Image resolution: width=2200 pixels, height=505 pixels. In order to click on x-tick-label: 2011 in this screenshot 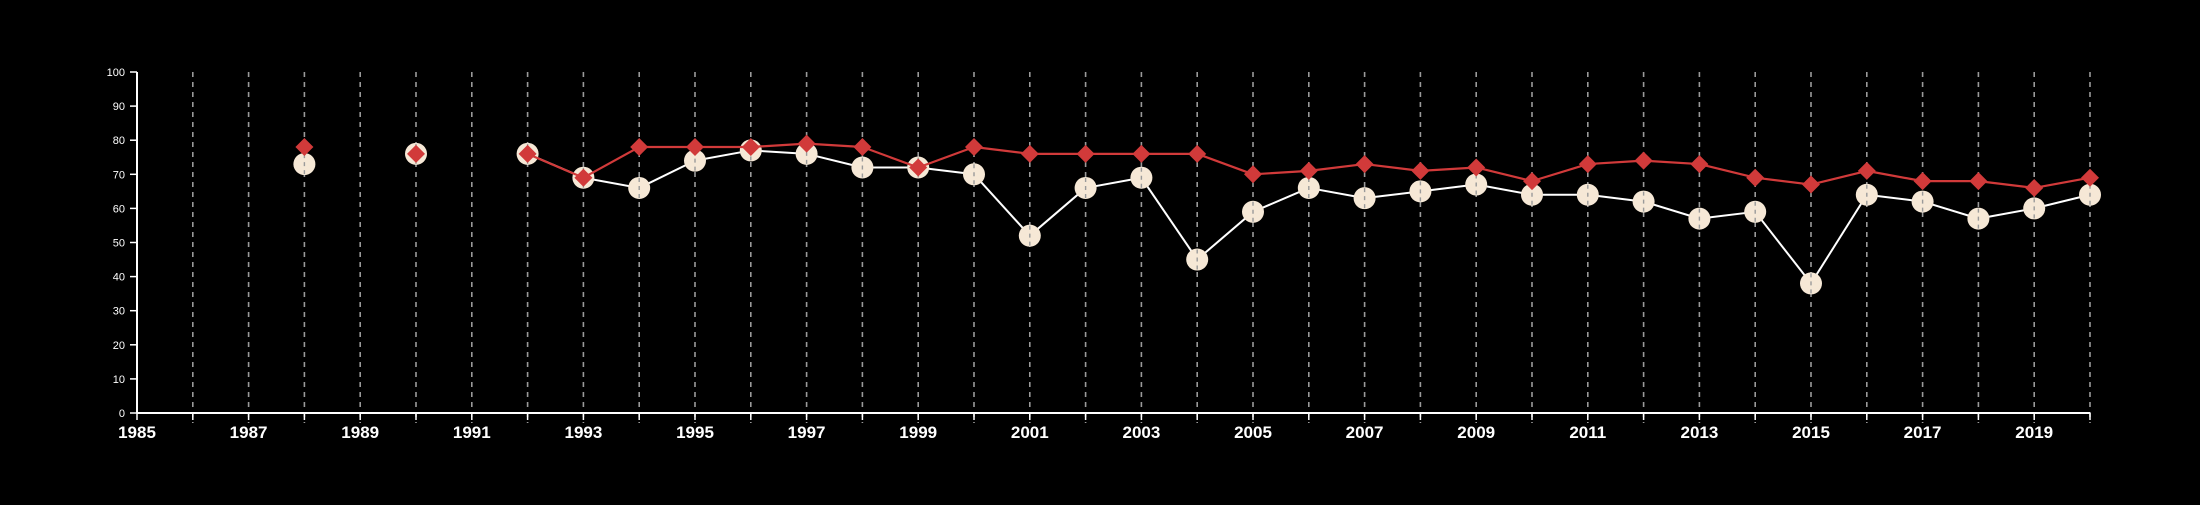, I will do `click(1587, 432)`.